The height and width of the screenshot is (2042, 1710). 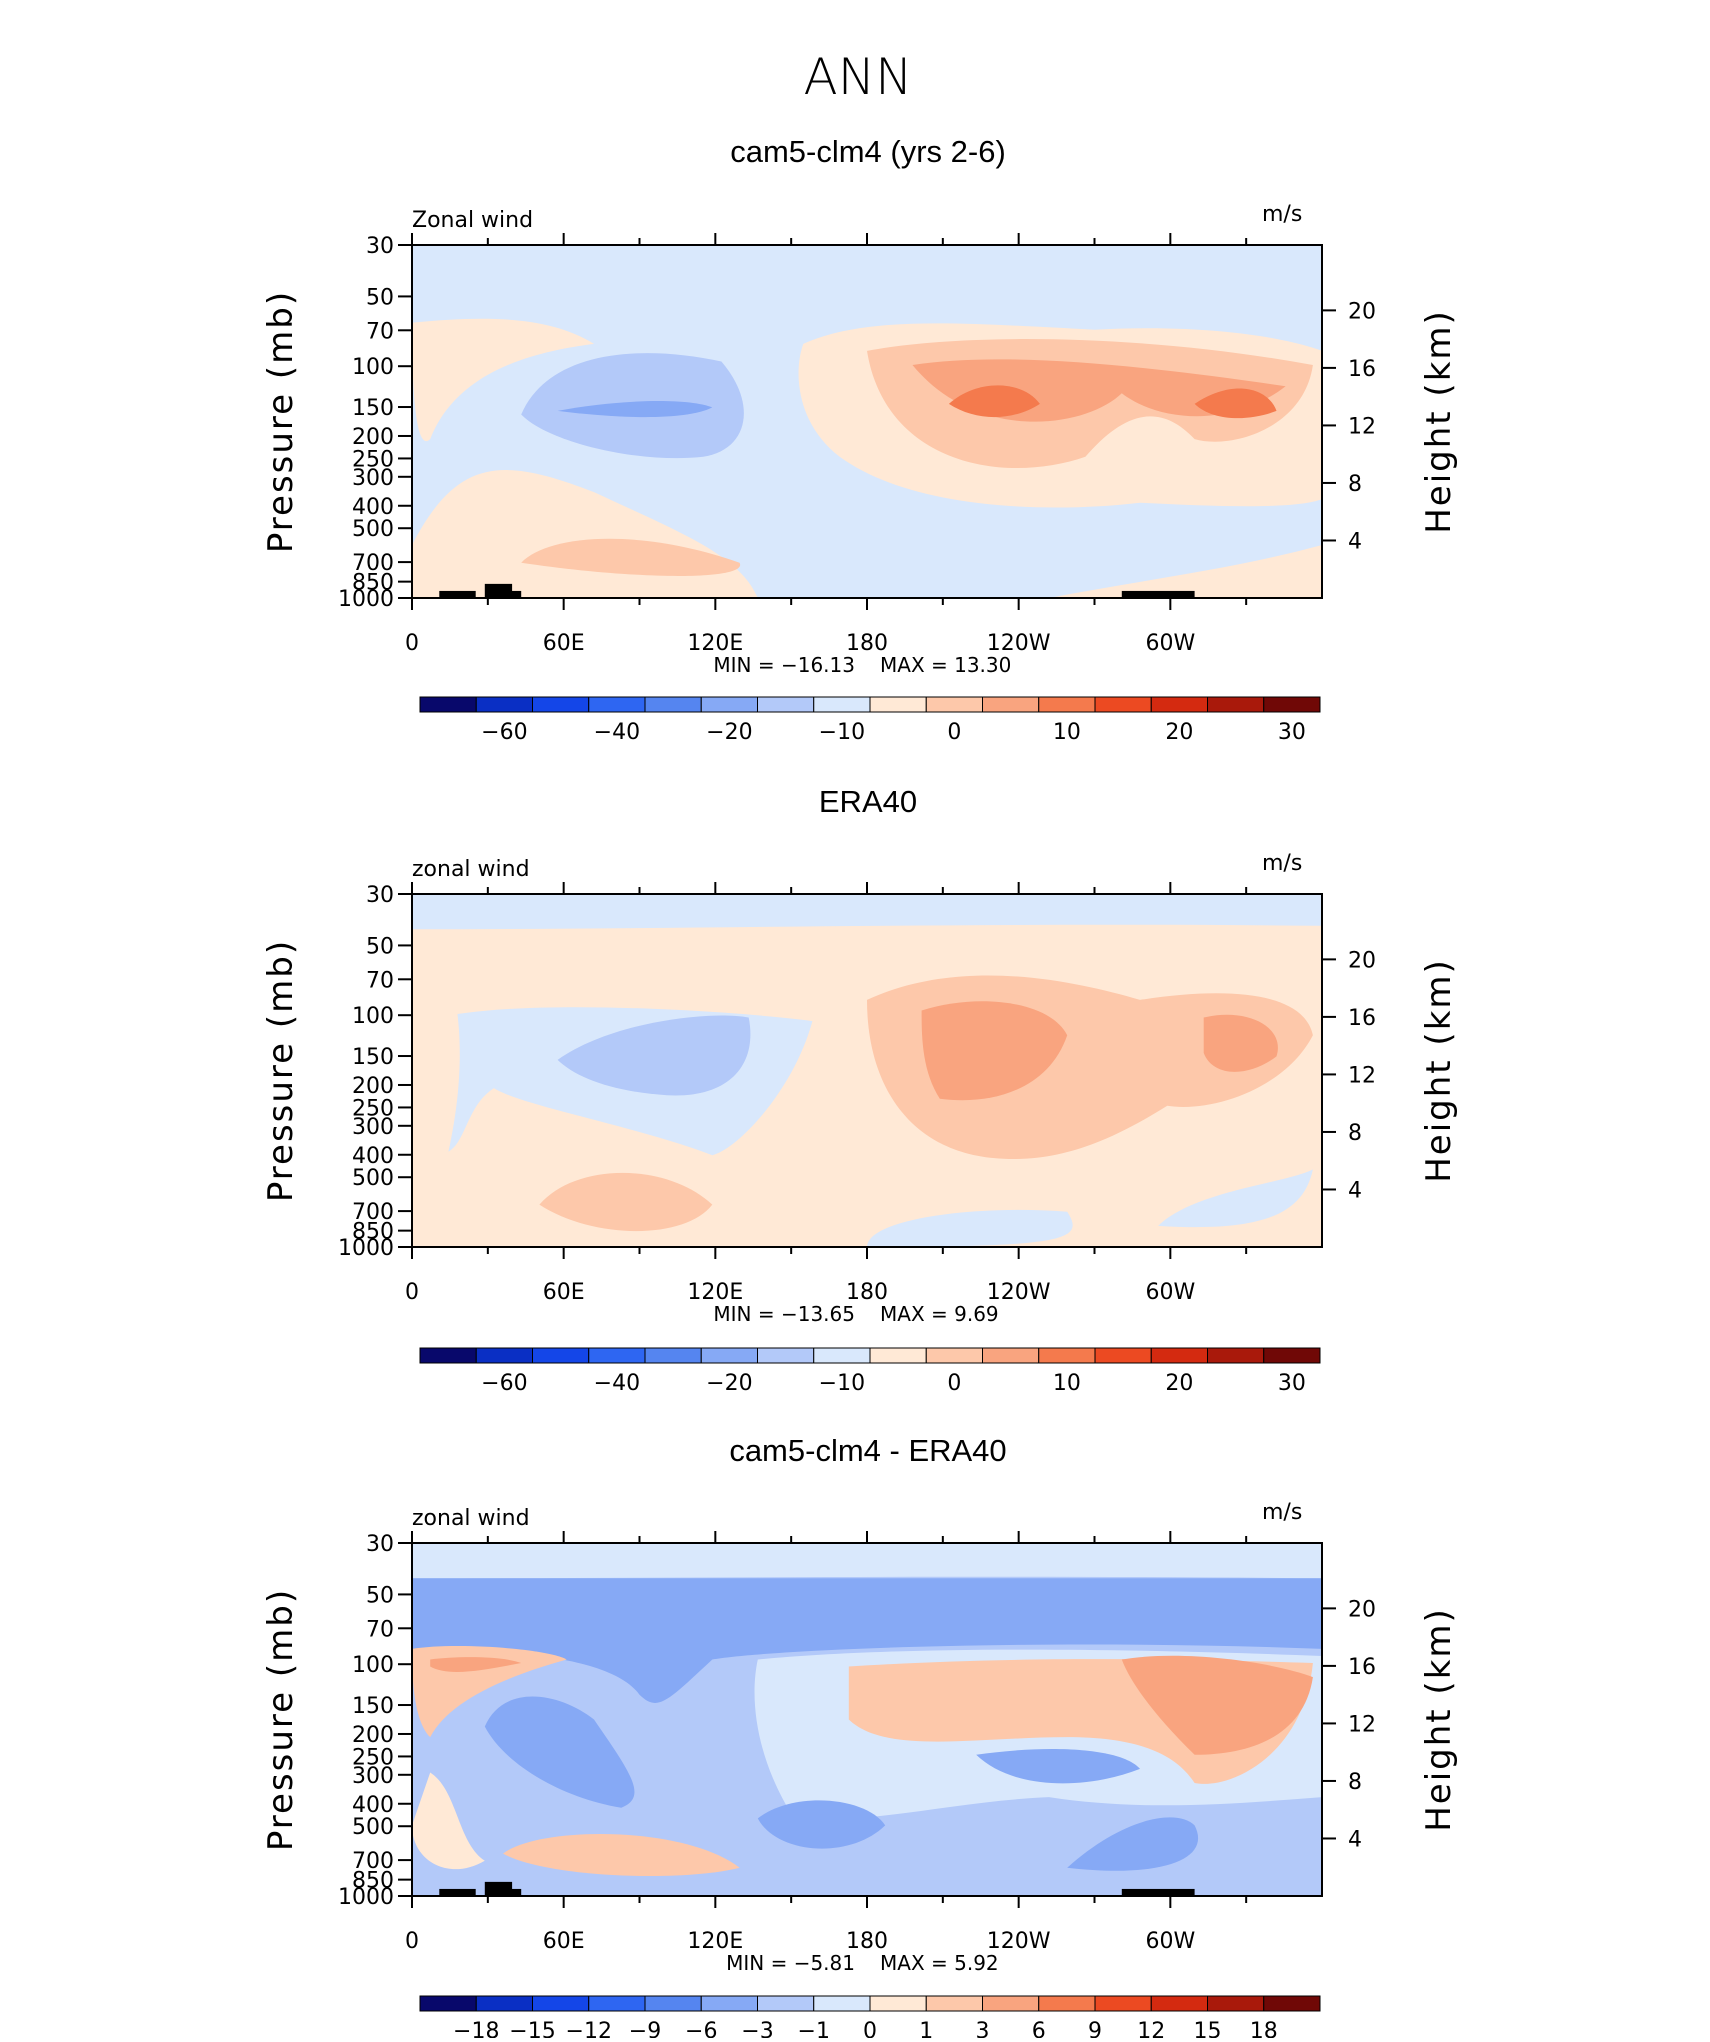 I want to click on colorbar-label: 6, so click(x=1039, y=2028).